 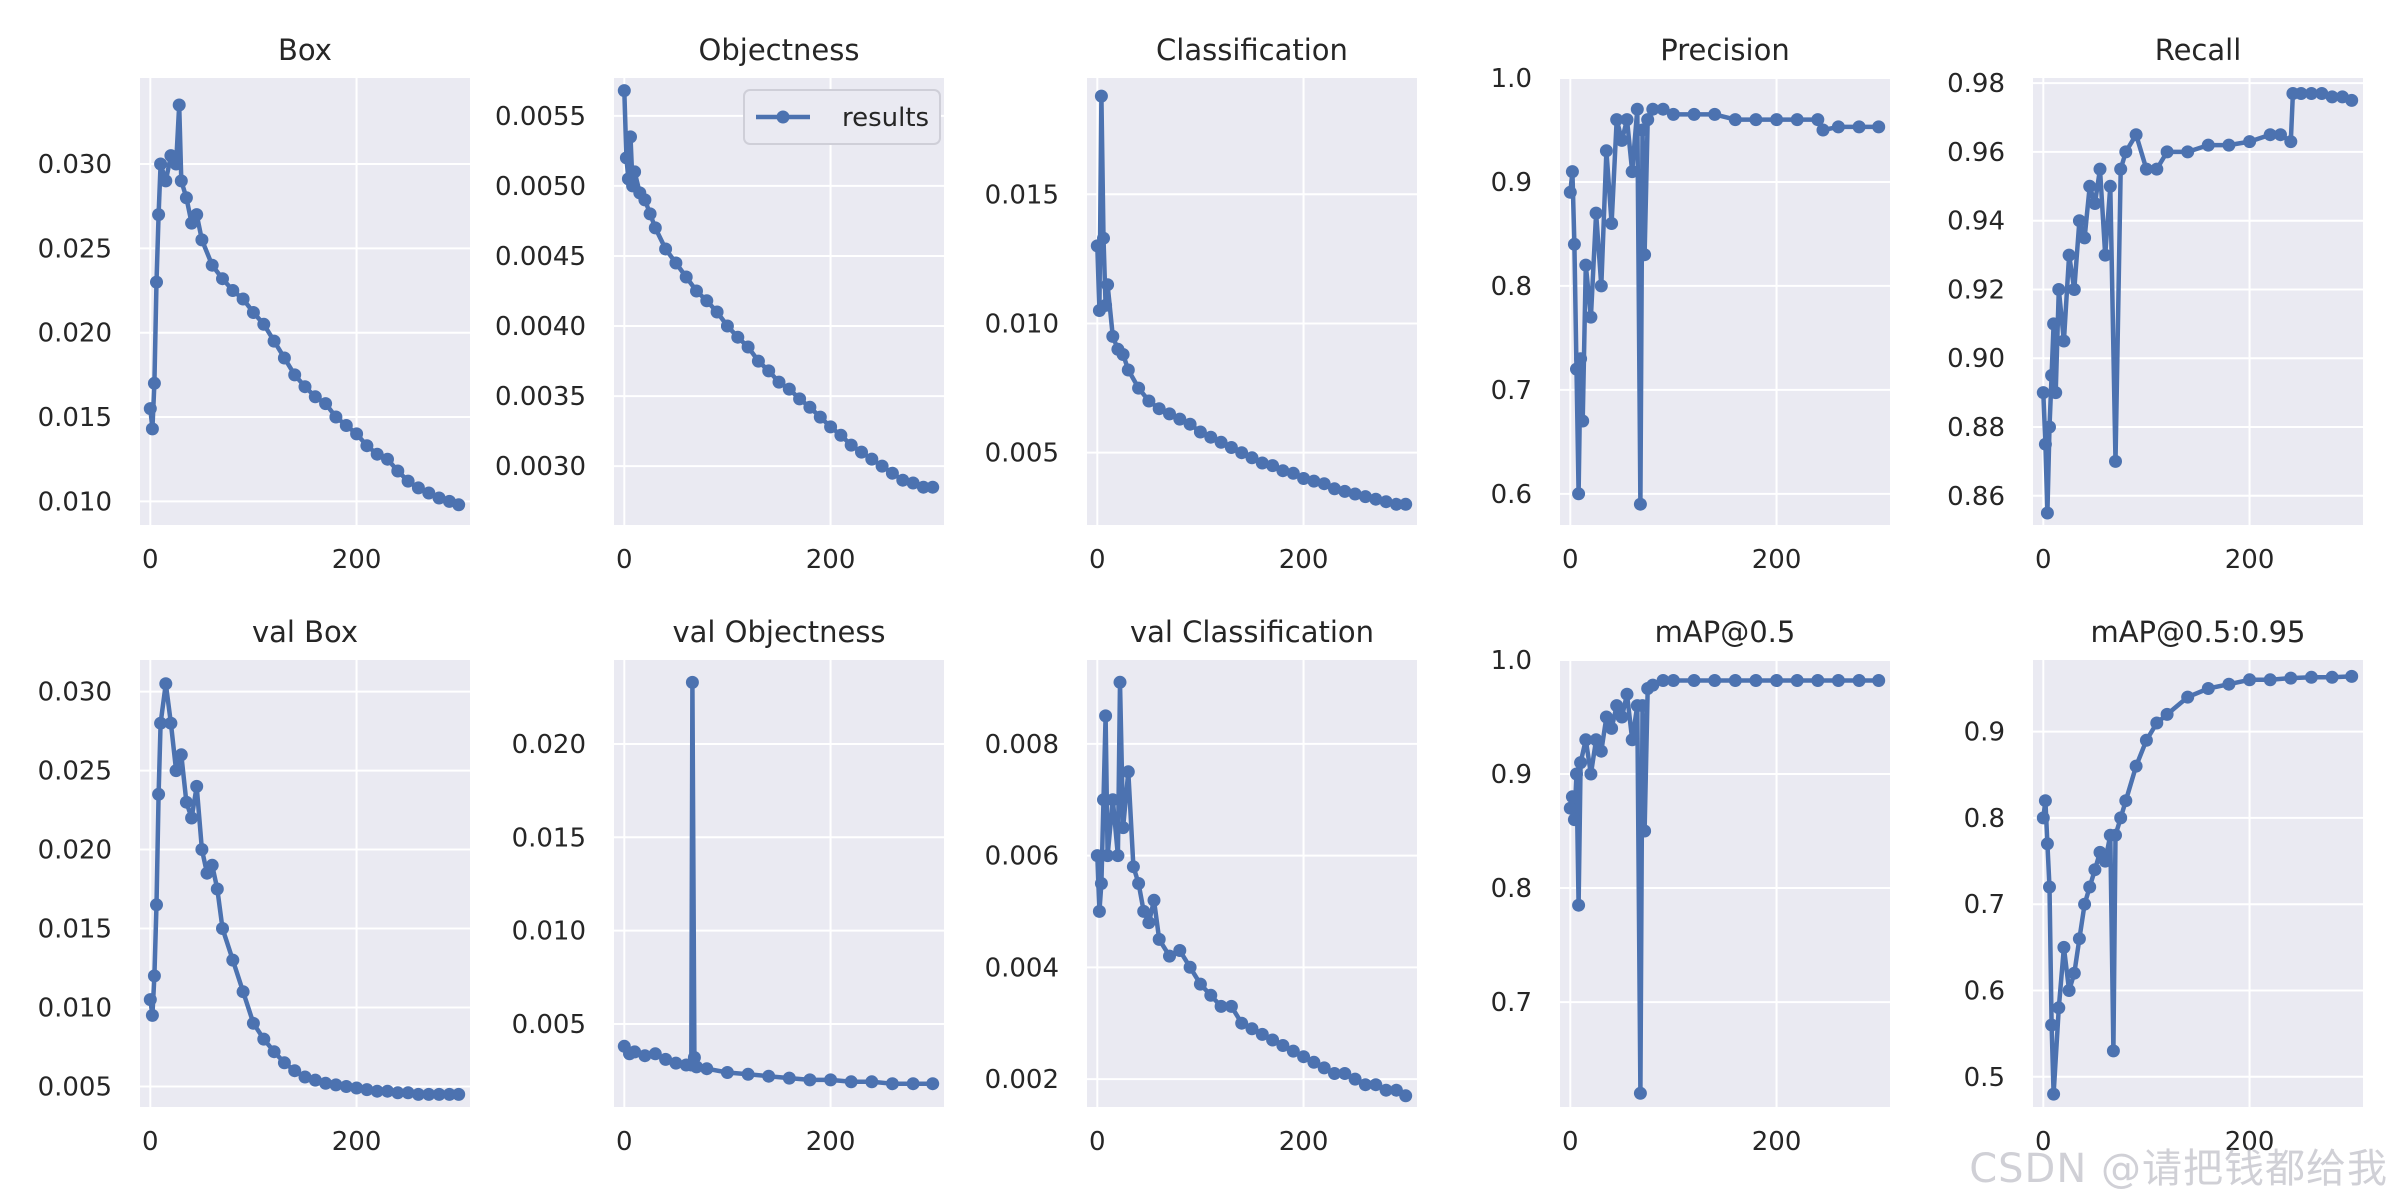 What do you see at coordinates (1511, 79) in the screenshot?
I see `y-tick-label: 1.0` at bounding box center [1511, 79].